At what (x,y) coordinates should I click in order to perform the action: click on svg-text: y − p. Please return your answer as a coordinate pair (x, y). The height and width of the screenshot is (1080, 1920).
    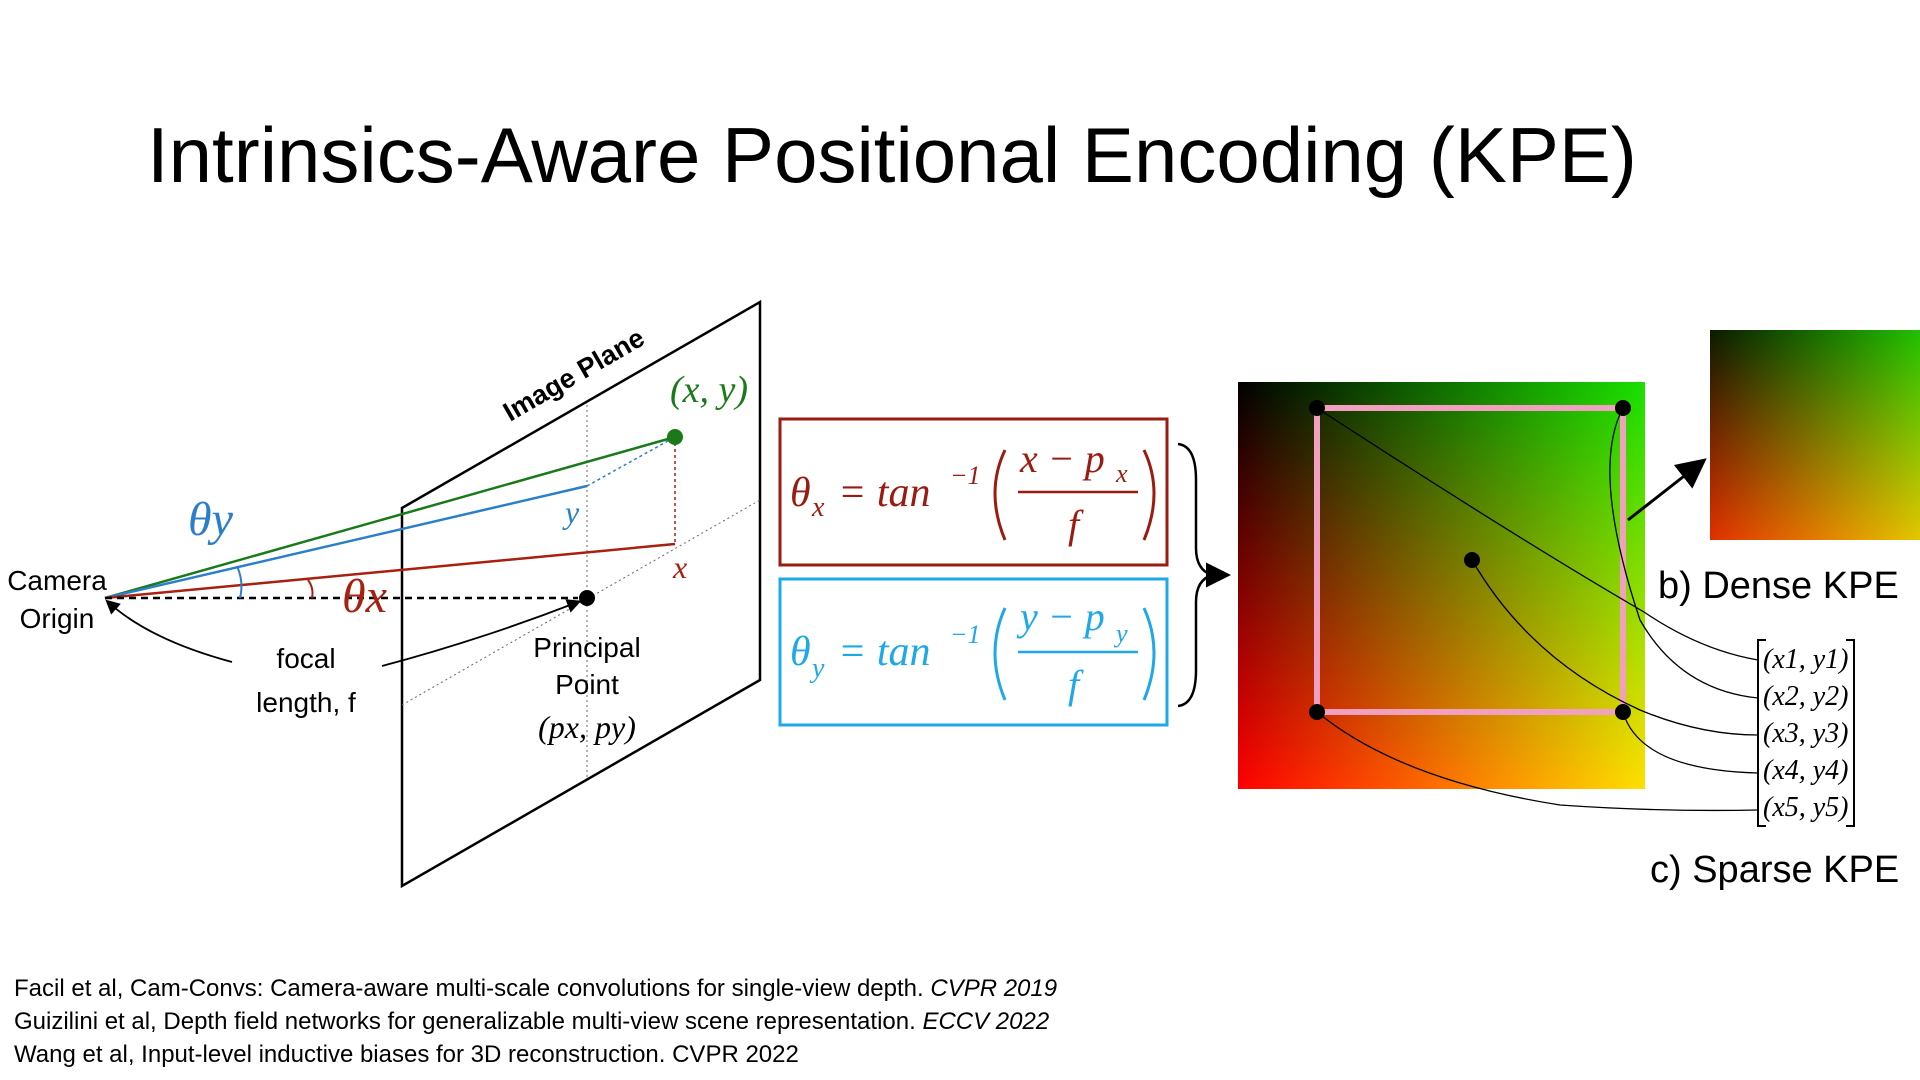
    Looking at the image, I should click on (1060, 616).